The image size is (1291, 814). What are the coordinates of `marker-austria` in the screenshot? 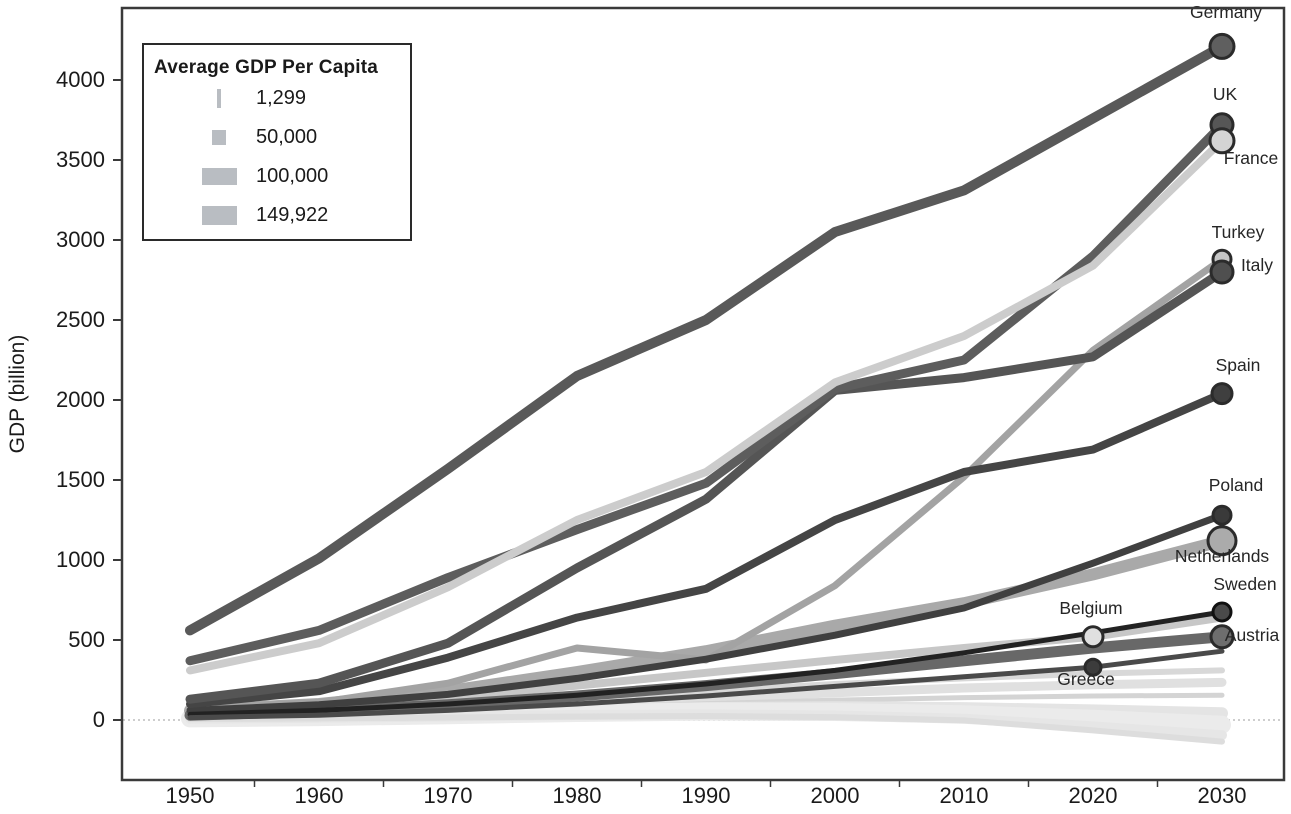 It's located at (1222, 637).